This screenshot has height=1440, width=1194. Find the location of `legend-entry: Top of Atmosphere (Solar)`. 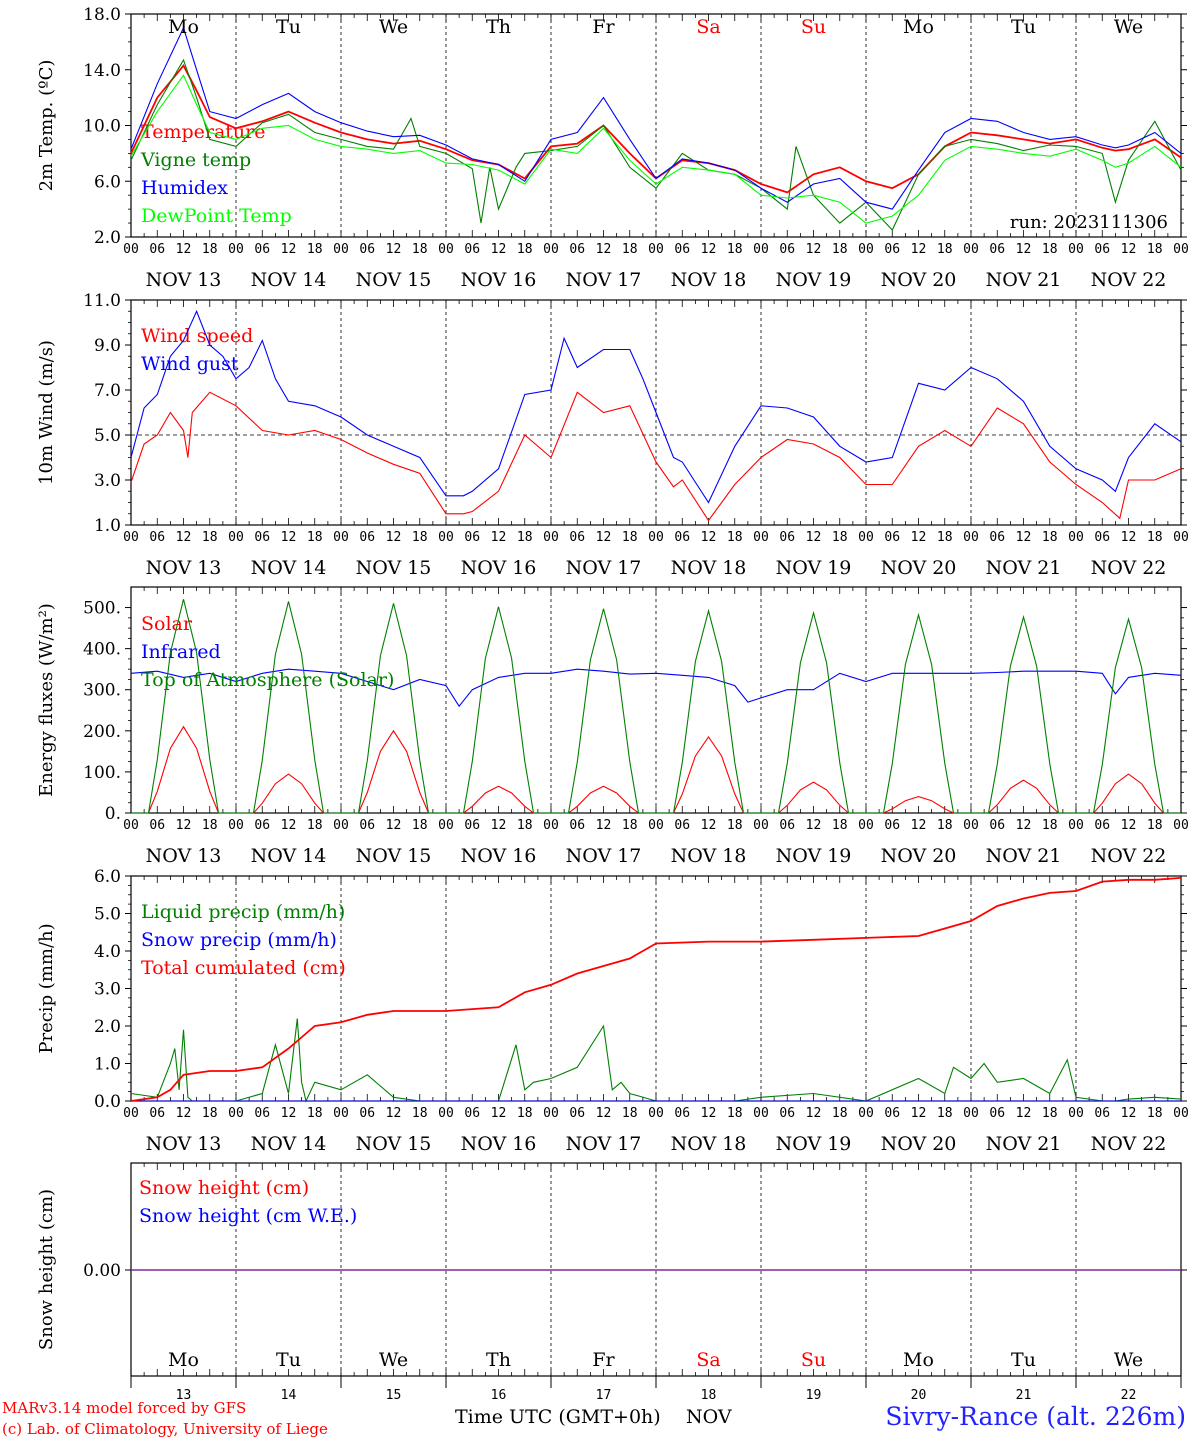

legend-entry: Top of Atmosphere (Solar) is located at coordinates (267, 680).